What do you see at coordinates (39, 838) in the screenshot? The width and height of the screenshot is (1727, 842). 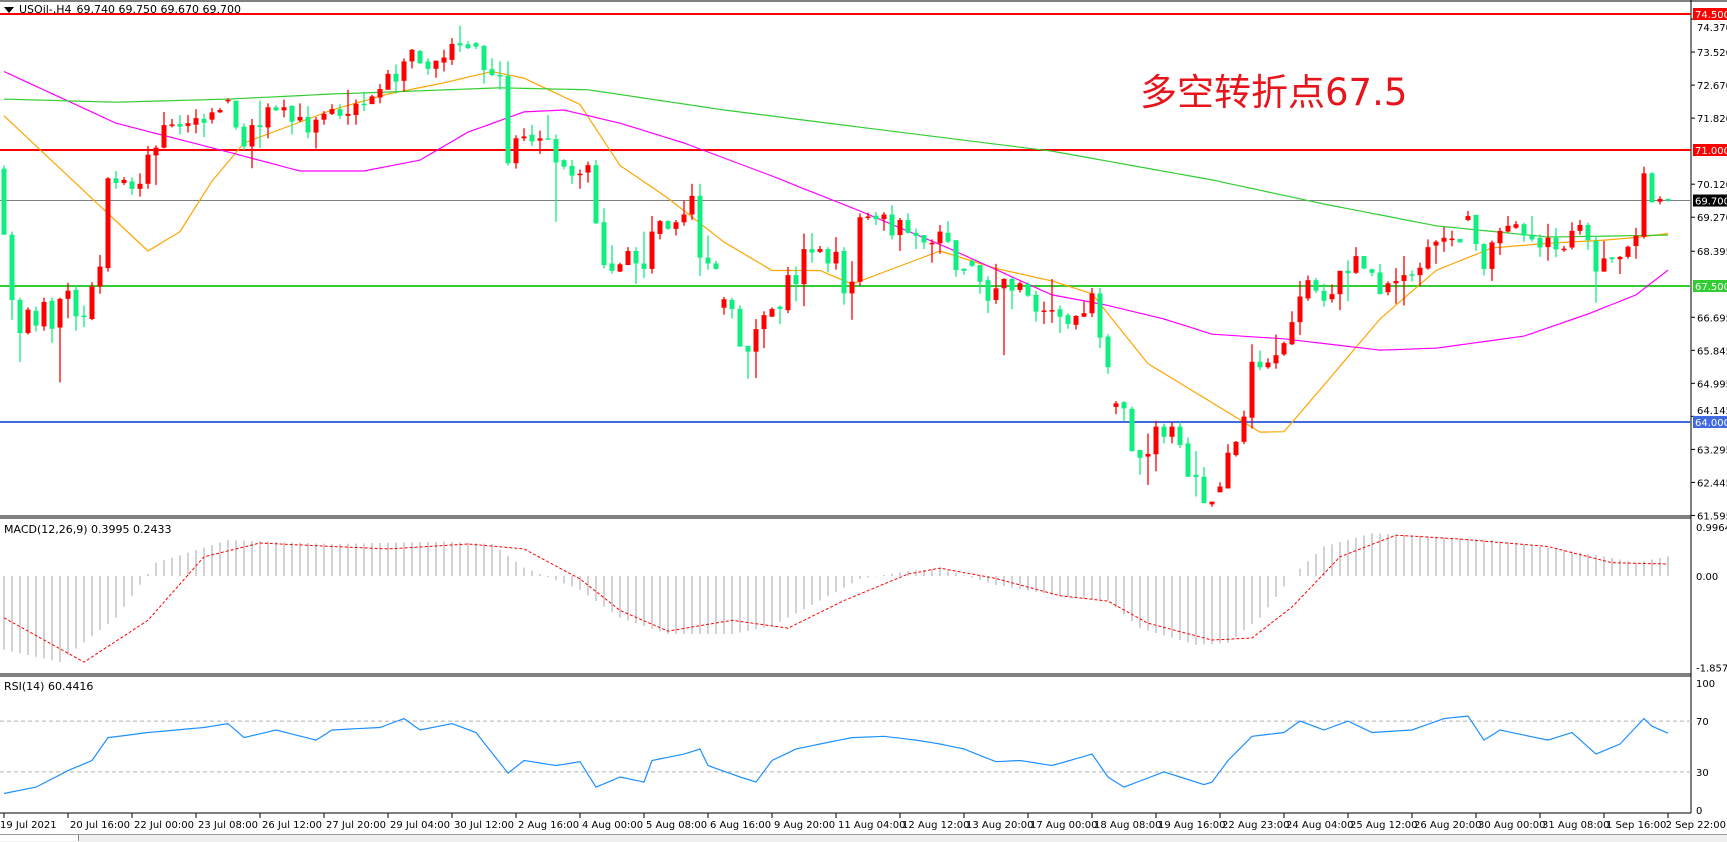 I see `chart-tab` at bounding box center [39, 838].